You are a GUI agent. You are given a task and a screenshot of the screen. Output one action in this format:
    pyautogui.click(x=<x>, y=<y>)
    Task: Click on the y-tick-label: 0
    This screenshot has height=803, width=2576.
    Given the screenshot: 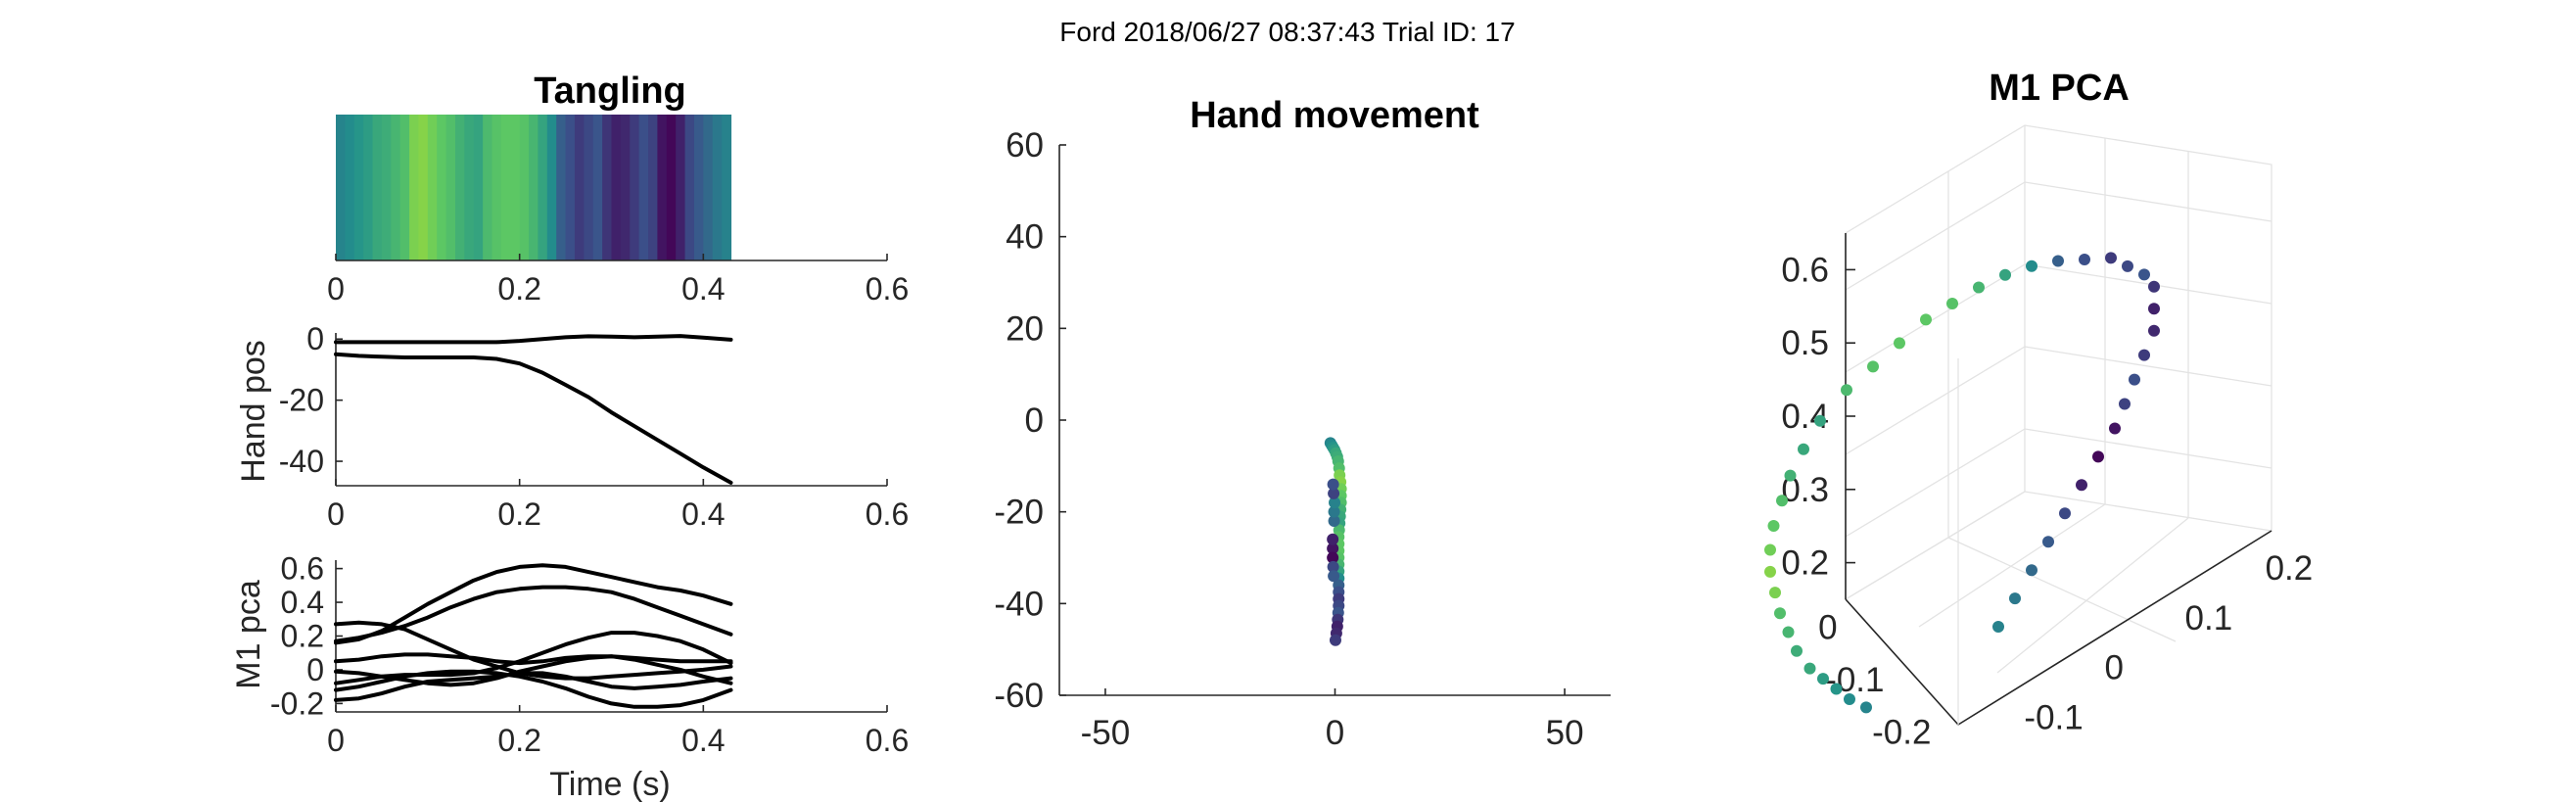 What is the action you would take?
    pyautogui.click(x=2113, y=668)
    